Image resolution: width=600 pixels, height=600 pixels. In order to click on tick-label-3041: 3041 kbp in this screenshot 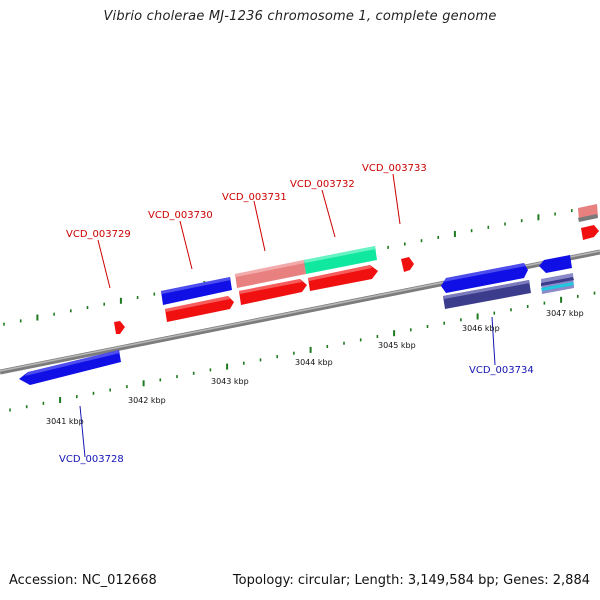, I will do `click(65, 421)`.